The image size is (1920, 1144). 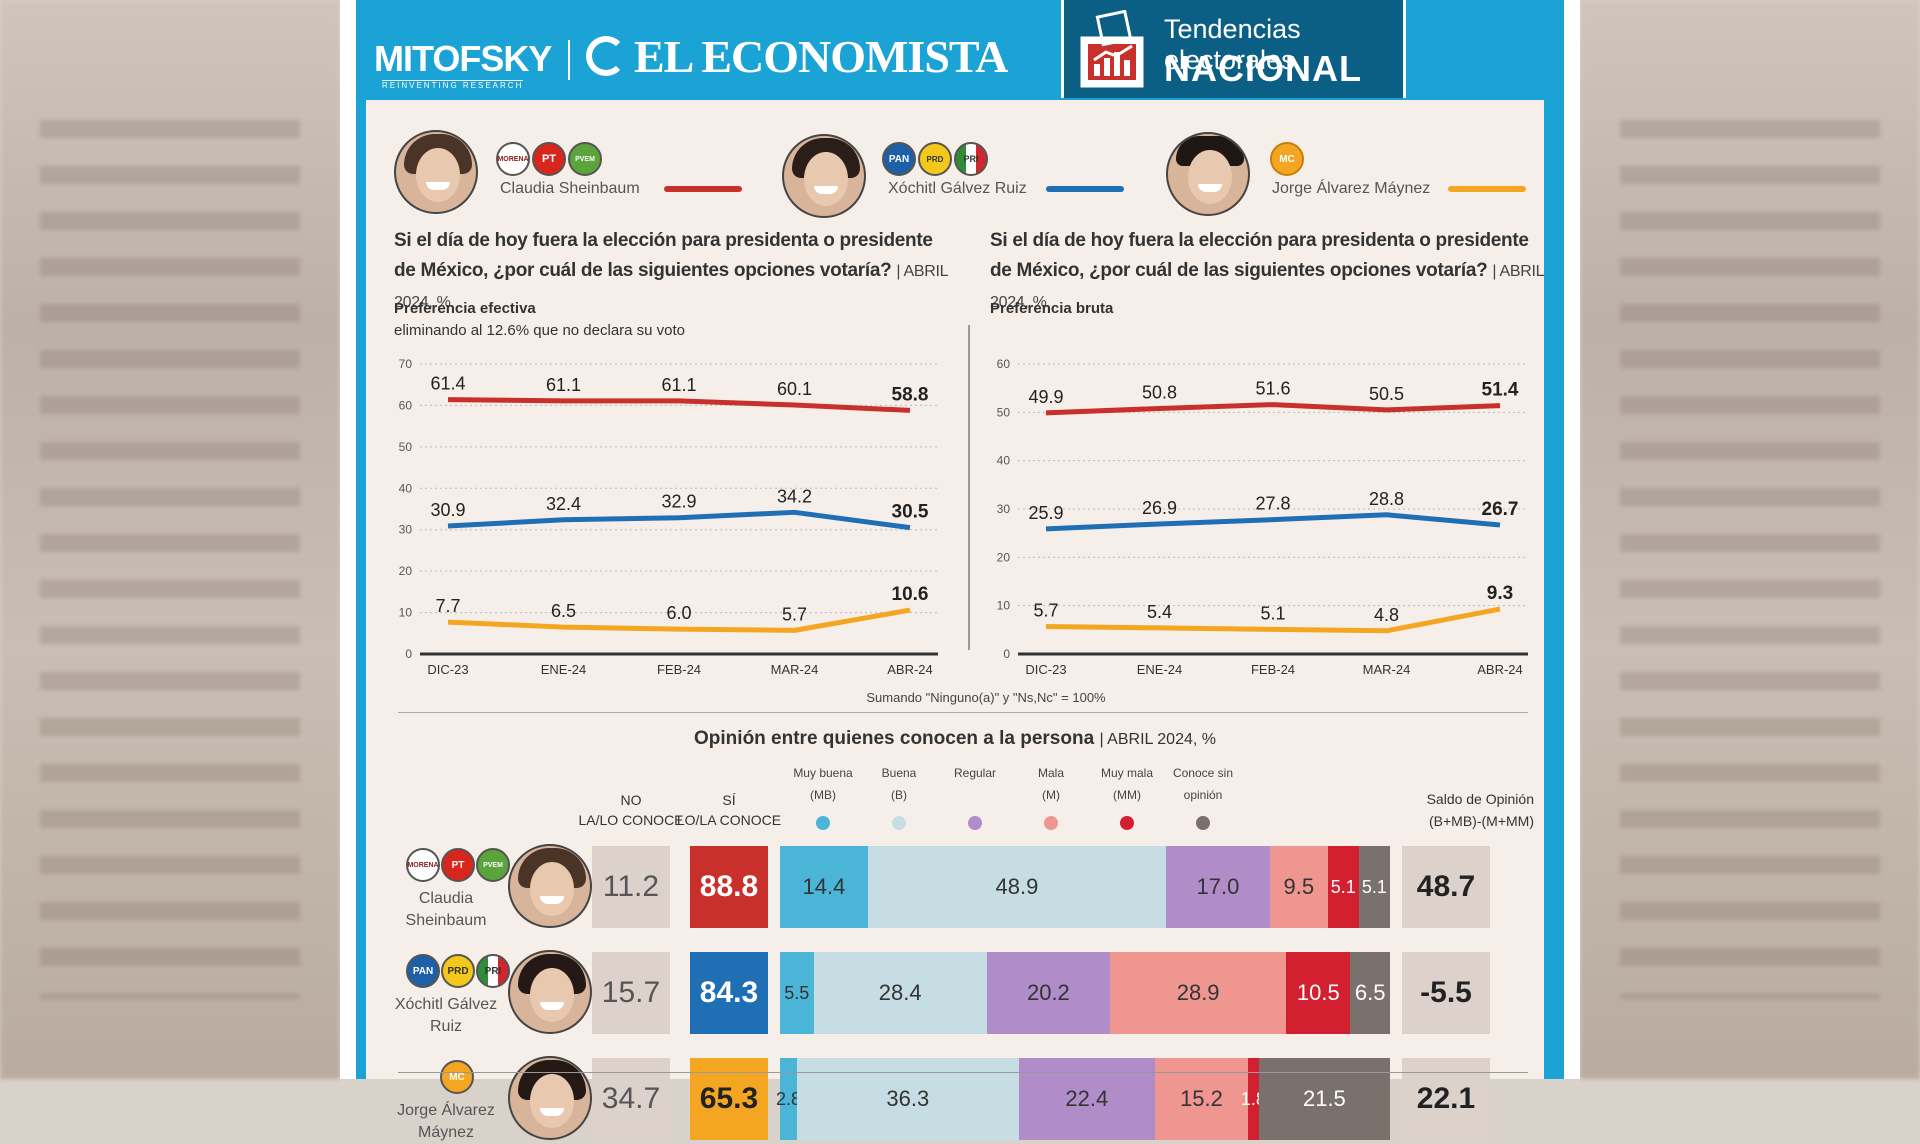 I want to click on x-tick-label: ENE-24, so click(x=564, y=669).